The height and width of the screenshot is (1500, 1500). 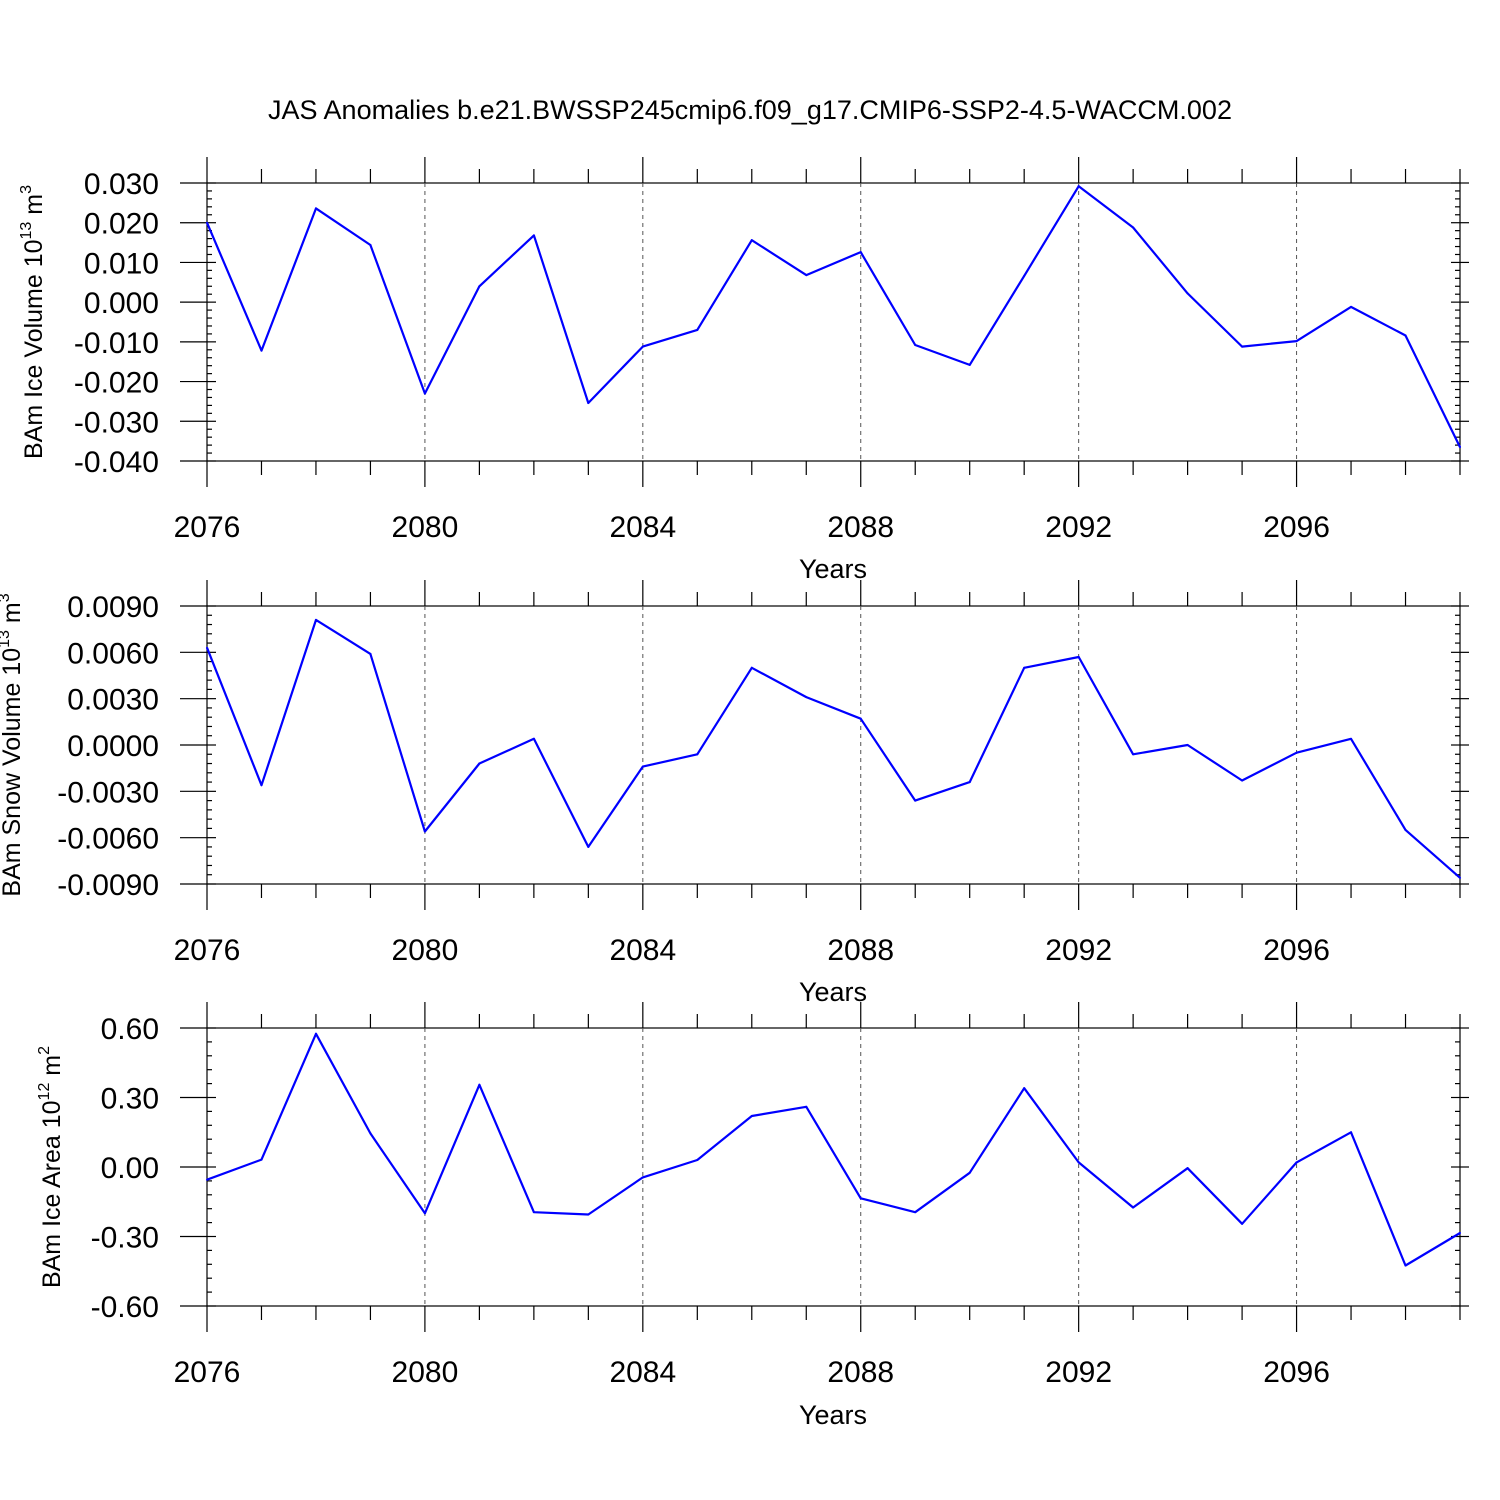 What do you see at coordinates (116, 462) in the screenshot?
I see `y-tick-label: -0.040` at bounding box center [116, 462].